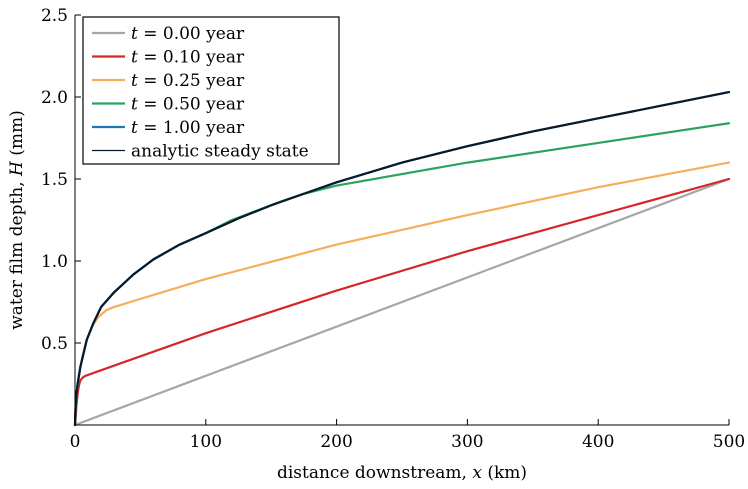 This screenshot has width=748, height=489. I want to click on y-axis-label: water film depth, H (mm), so click(17, 220).